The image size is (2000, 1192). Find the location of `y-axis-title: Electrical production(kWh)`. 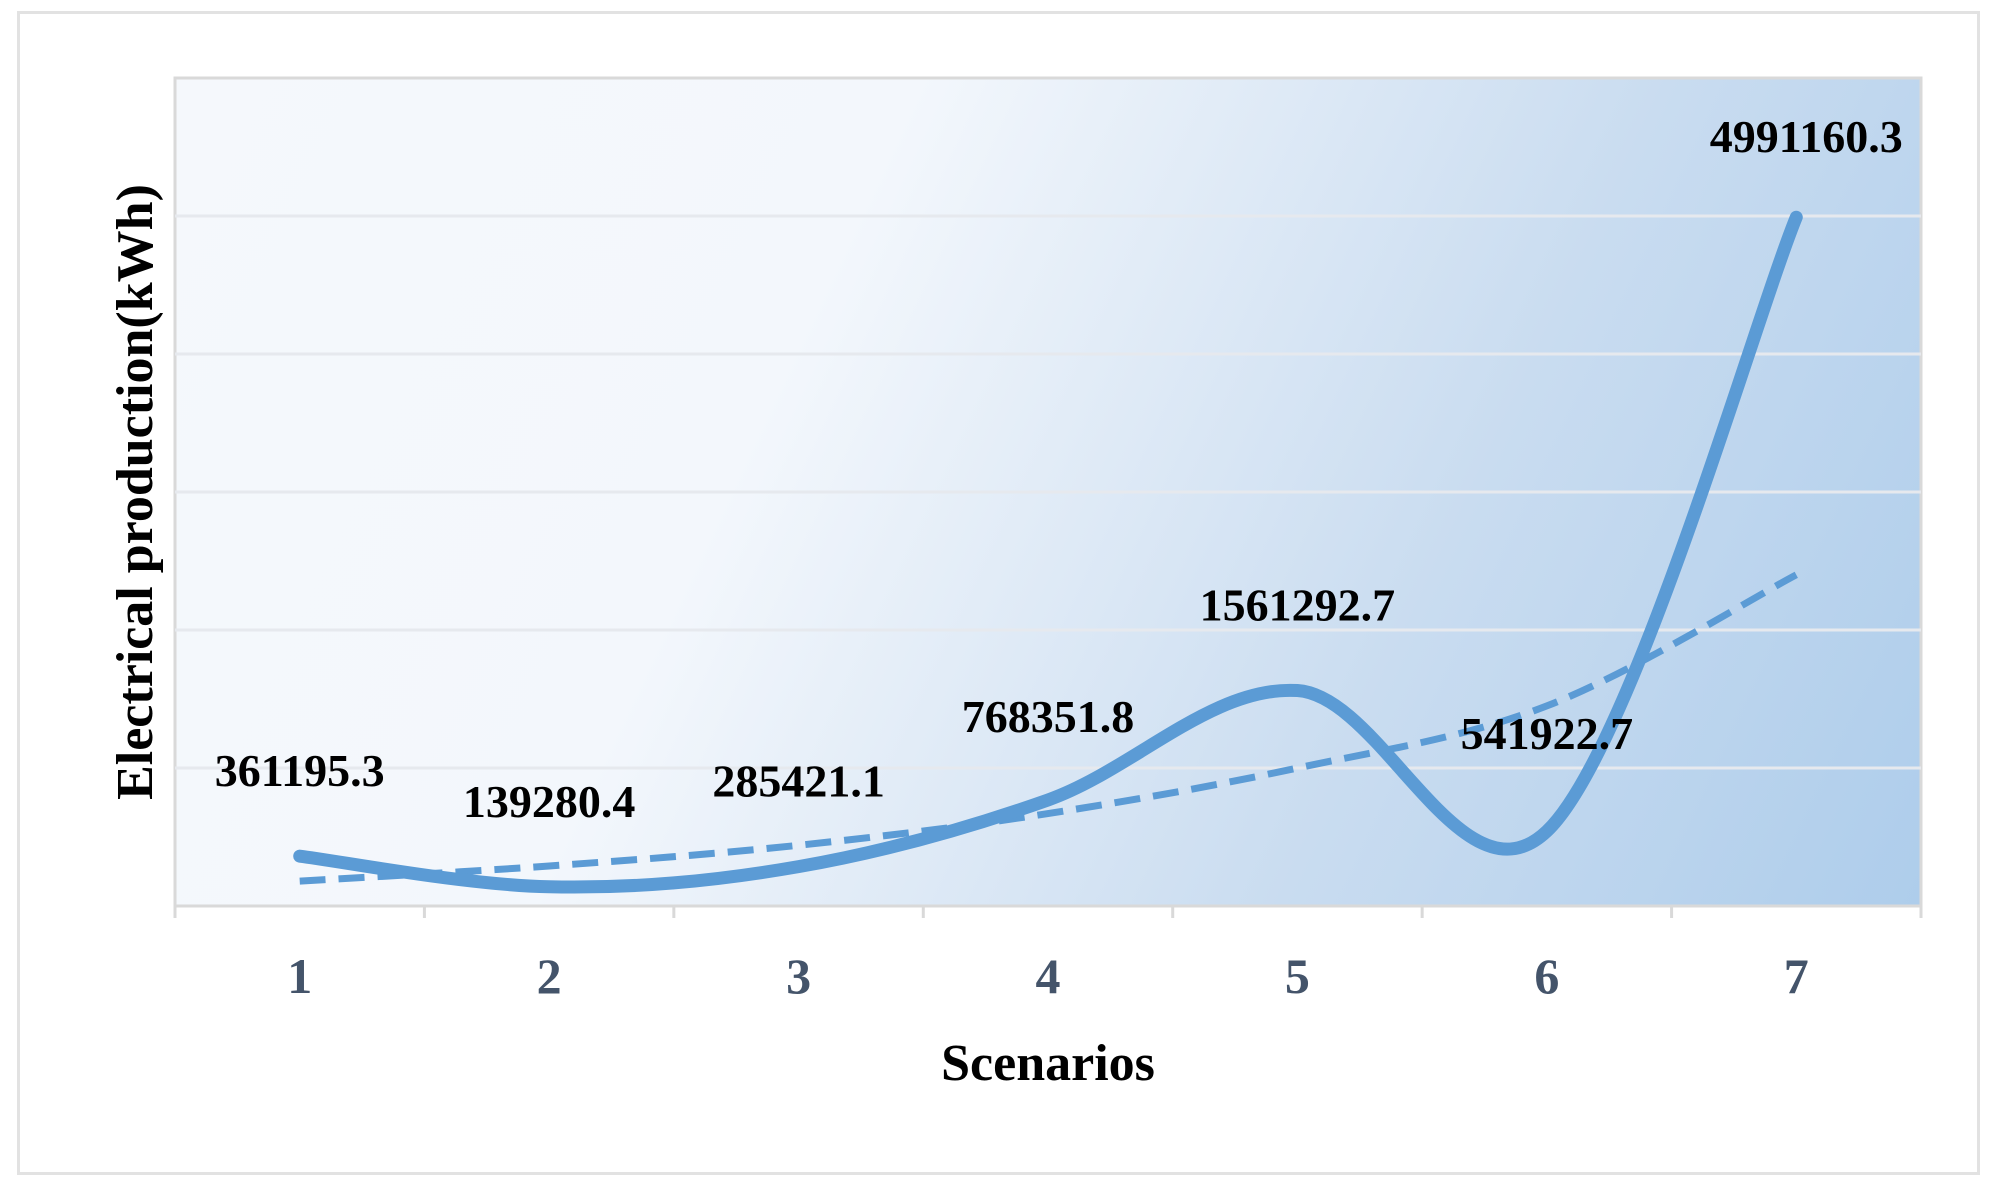

y-axis-title: Electrical production(kWh) is located at coordinates (135, 492).